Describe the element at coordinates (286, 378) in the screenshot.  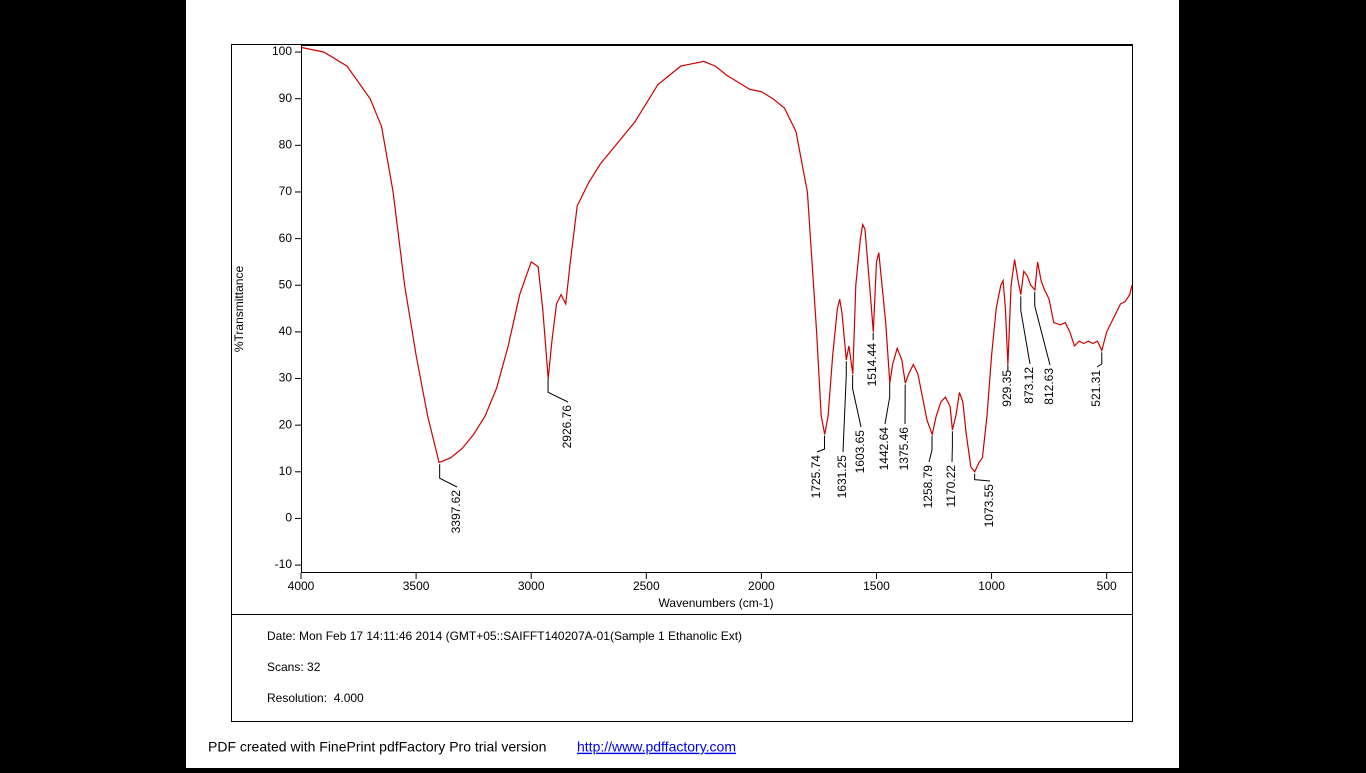
I see `y-tick-label: 30` at that location.